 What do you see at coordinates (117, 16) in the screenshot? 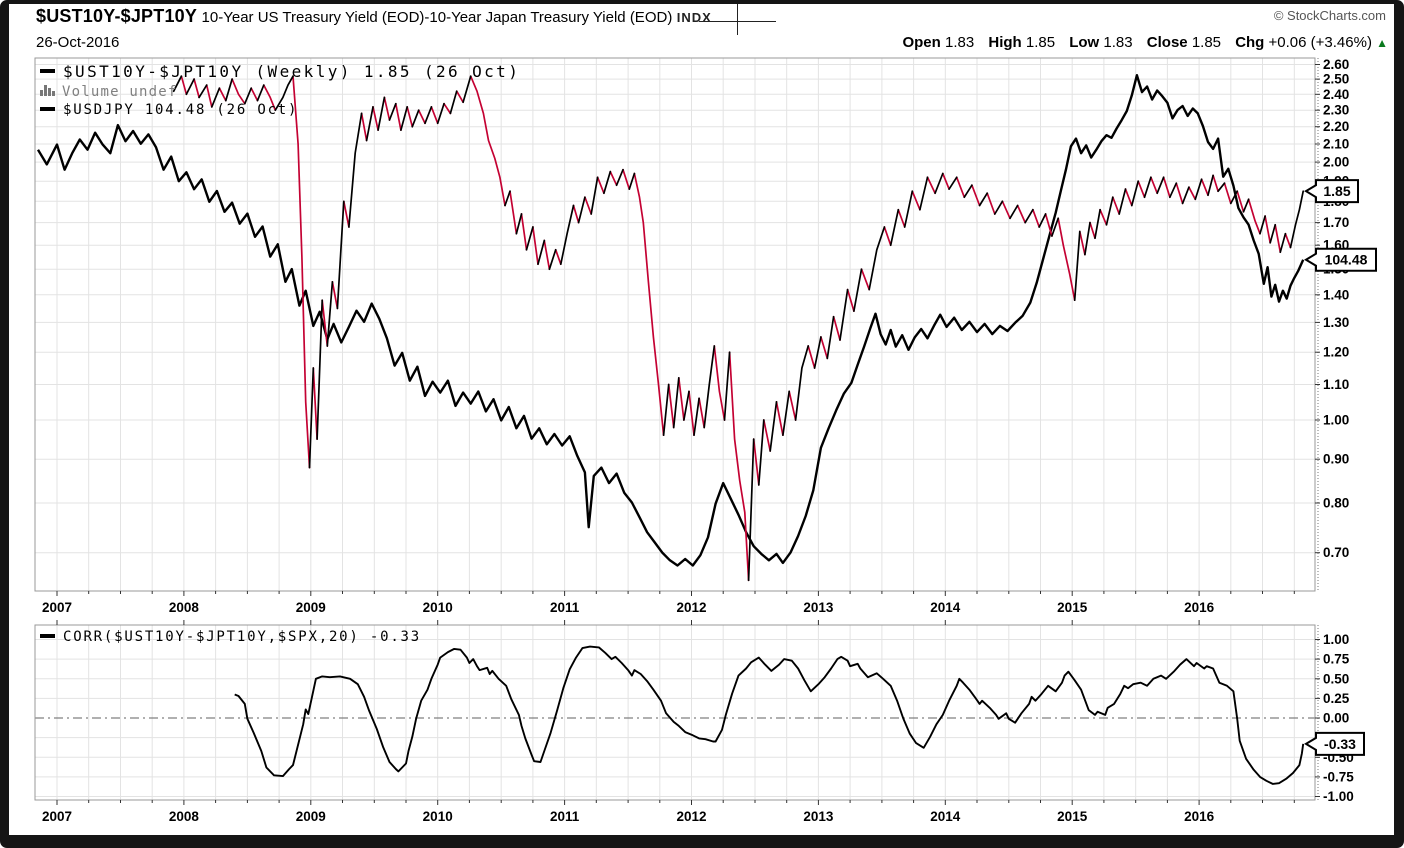
I see `symbol-title: $UST10Y-$JPT10Y` at bounding box center [117, 16].